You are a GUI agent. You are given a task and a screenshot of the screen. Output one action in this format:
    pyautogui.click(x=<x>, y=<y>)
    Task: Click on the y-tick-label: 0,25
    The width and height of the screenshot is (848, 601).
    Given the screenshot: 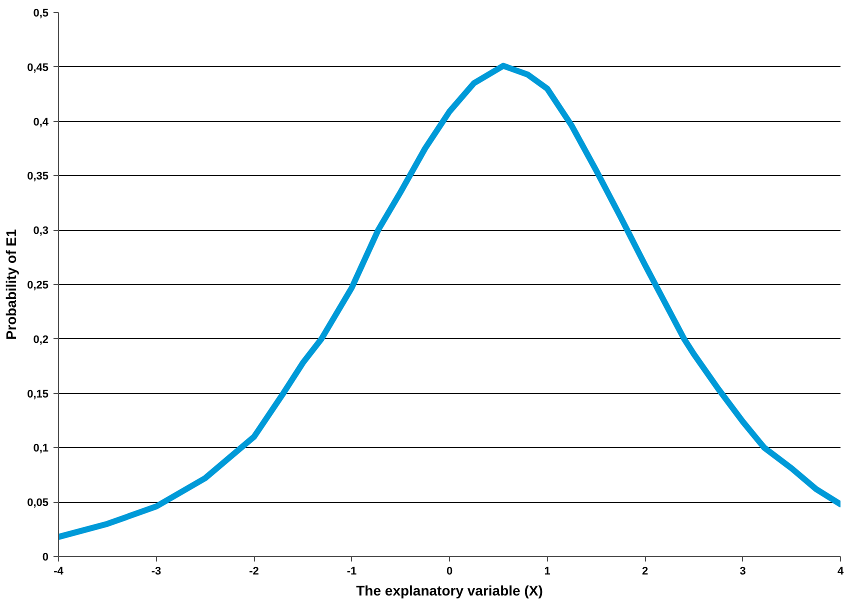 What is the action you would take?
    pyautogui.click(x=38, y=286)
    